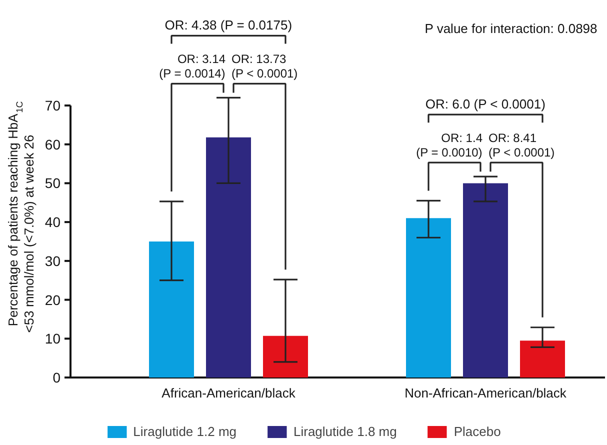 This screenshot has width=607, height=445. Describe the element at coordinates (345, 431) in the screenshot. I see `legend-label: Liraglutide 1.8 mg` at that location.